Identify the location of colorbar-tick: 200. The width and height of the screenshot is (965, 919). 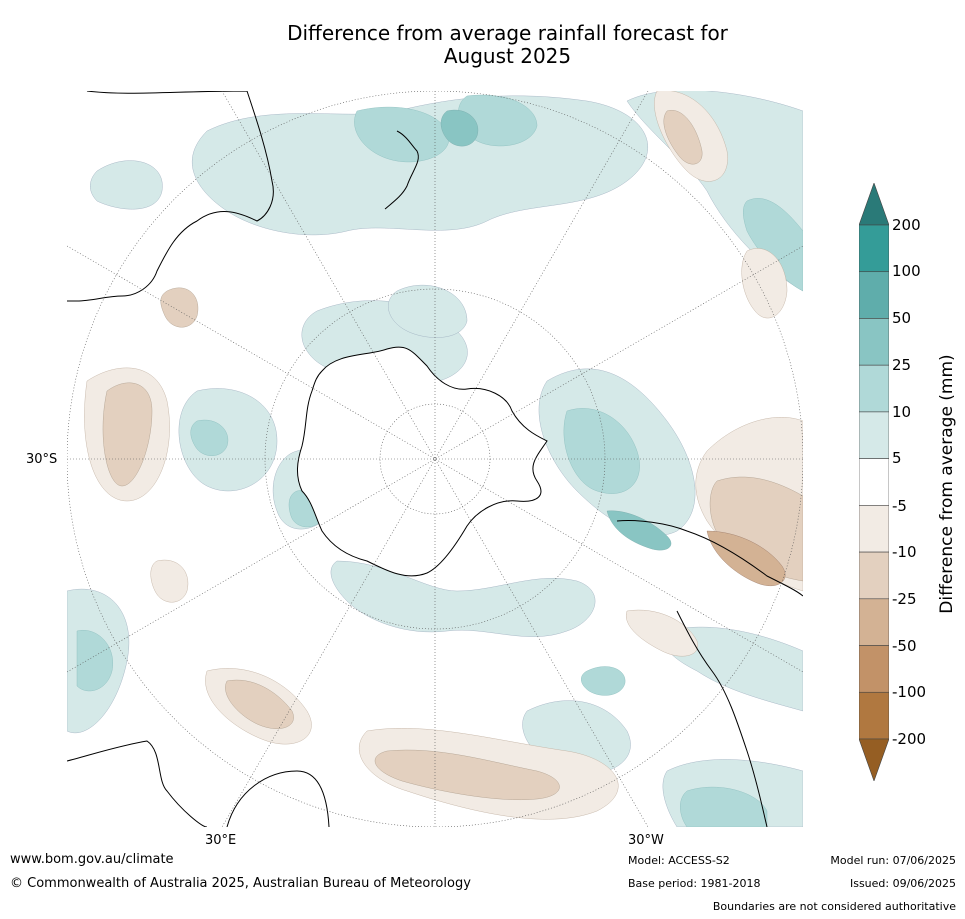
(906, 225).